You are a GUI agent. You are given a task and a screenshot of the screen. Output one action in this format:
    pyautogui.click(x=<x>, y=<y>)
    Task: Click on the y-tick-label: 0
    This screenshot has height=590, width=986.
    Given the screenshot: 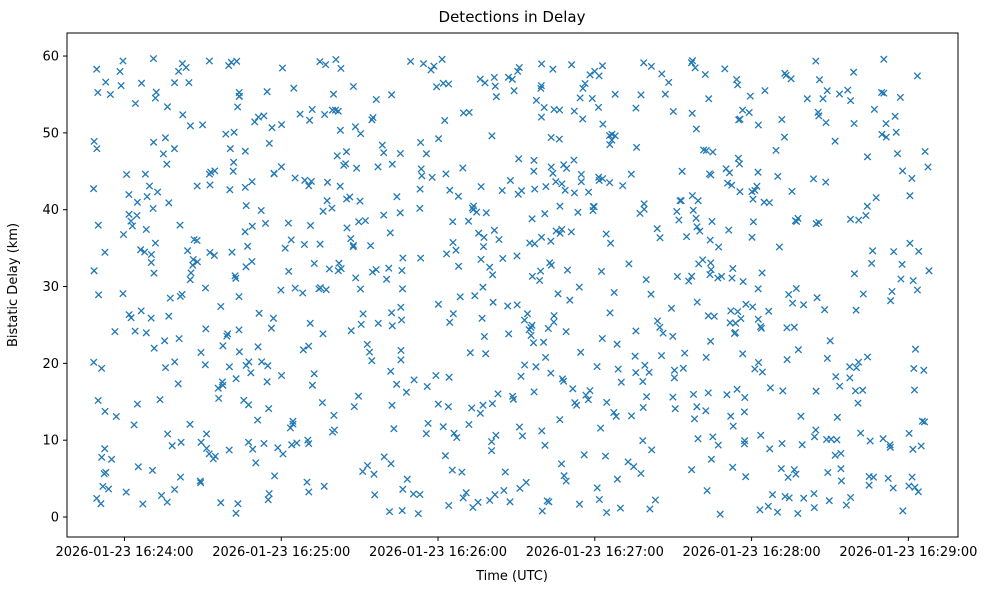 What is the action you would take?
    pyautogui.click(x=55, y=518)
    